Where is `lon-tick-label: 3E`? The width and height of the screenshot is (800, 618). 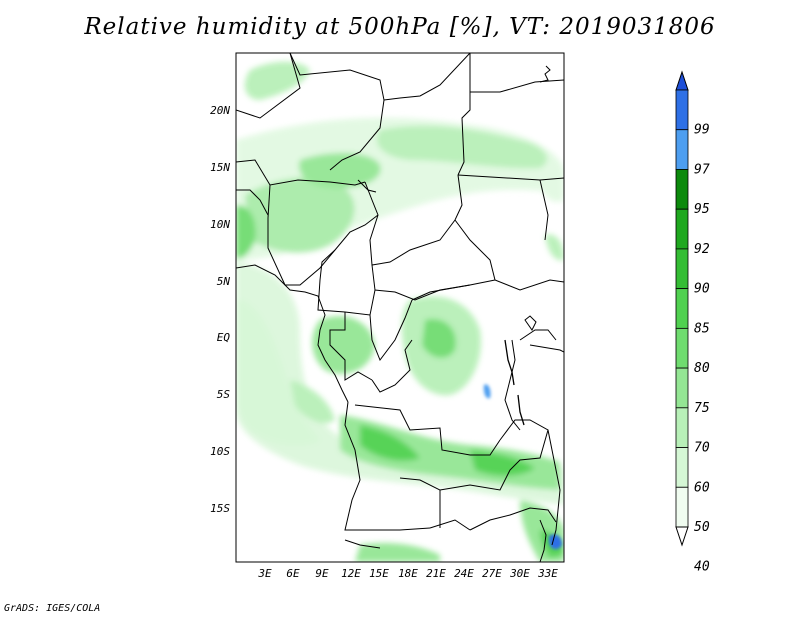
lon-tick-label: 3E is located at coordinates (264, 573).